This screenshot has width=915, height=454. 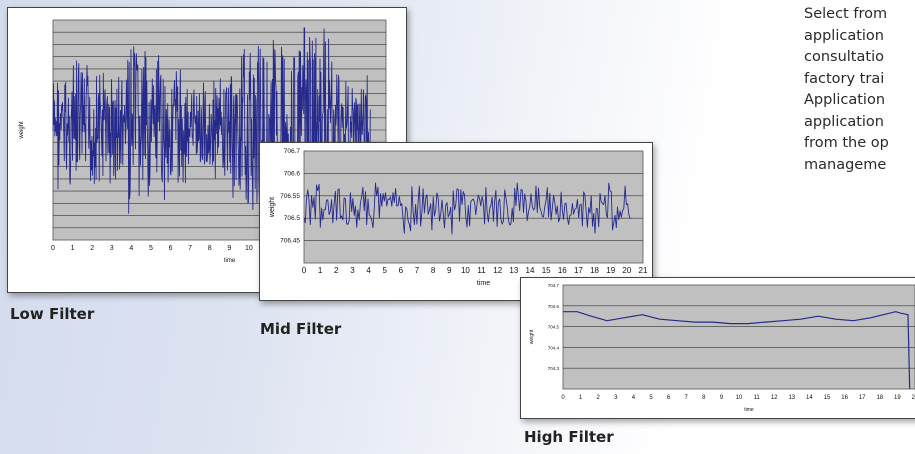 I want to click on x-tick-label: 21, so click(x=643, y=270).